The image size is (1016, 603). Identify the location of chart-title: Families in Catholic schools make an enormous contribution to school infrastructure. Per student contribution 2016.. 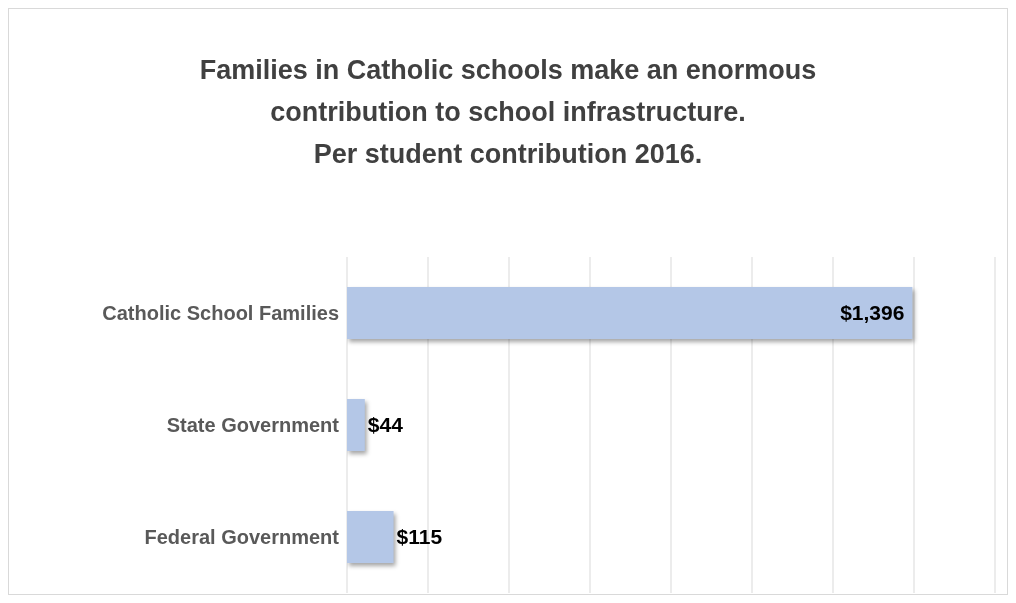
(508, 112).